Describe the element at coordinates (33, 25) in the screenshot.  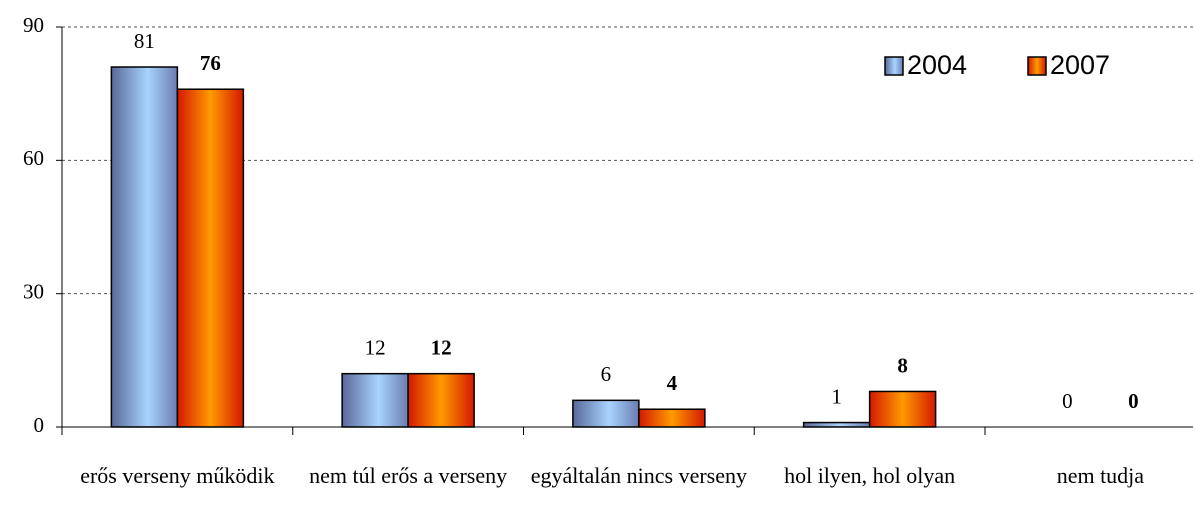
I see `y-tick-label: 90` at that location.